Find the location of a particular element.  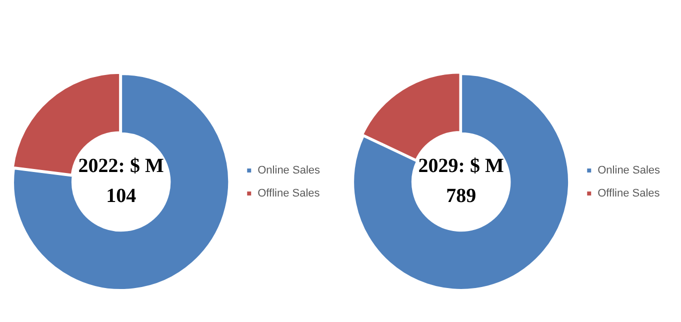

text: 2022: $ M is located at coordinates (121, 166).